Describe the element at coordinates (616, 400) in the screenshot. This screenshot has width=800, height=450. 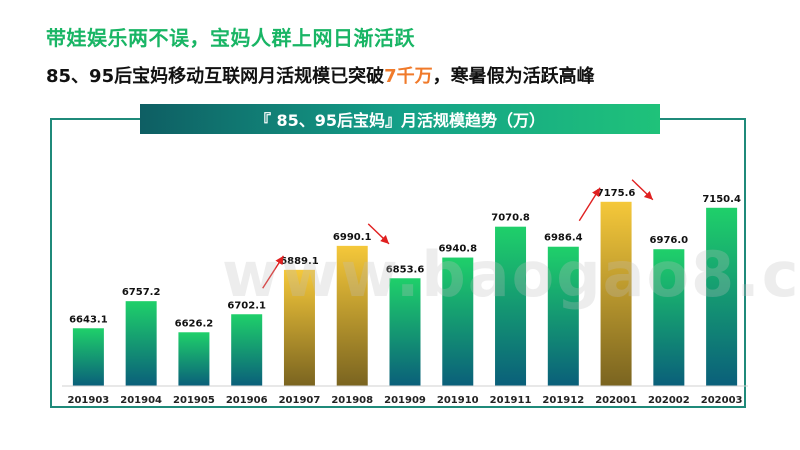
I see `x-tick-202001: 202001` at that location.